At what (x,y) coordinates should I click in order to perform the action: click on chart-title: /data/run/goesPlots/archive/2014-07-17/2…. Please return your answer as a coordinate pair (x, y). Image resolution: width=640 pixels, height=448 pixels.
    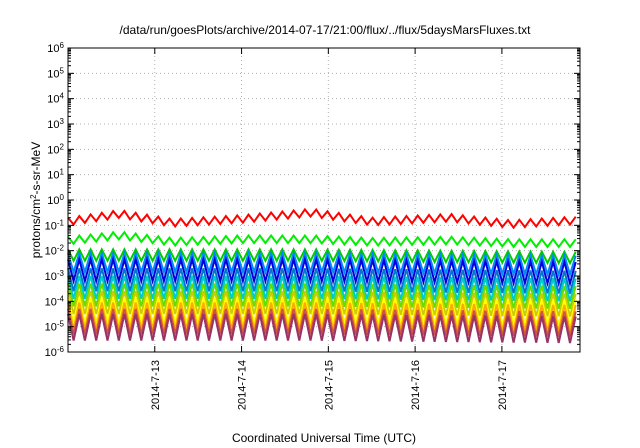
    Looking at the image, I should click on (326, 30).